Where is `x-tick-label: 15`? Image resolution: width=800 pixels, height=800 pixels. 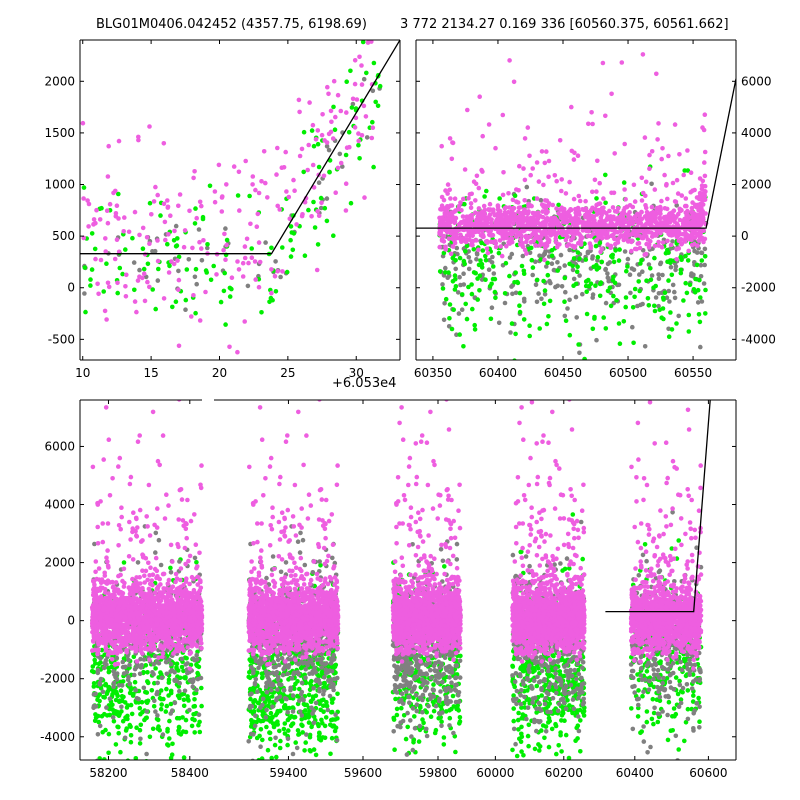
x-tick-label: 15 is located at coordinates (150, 373).